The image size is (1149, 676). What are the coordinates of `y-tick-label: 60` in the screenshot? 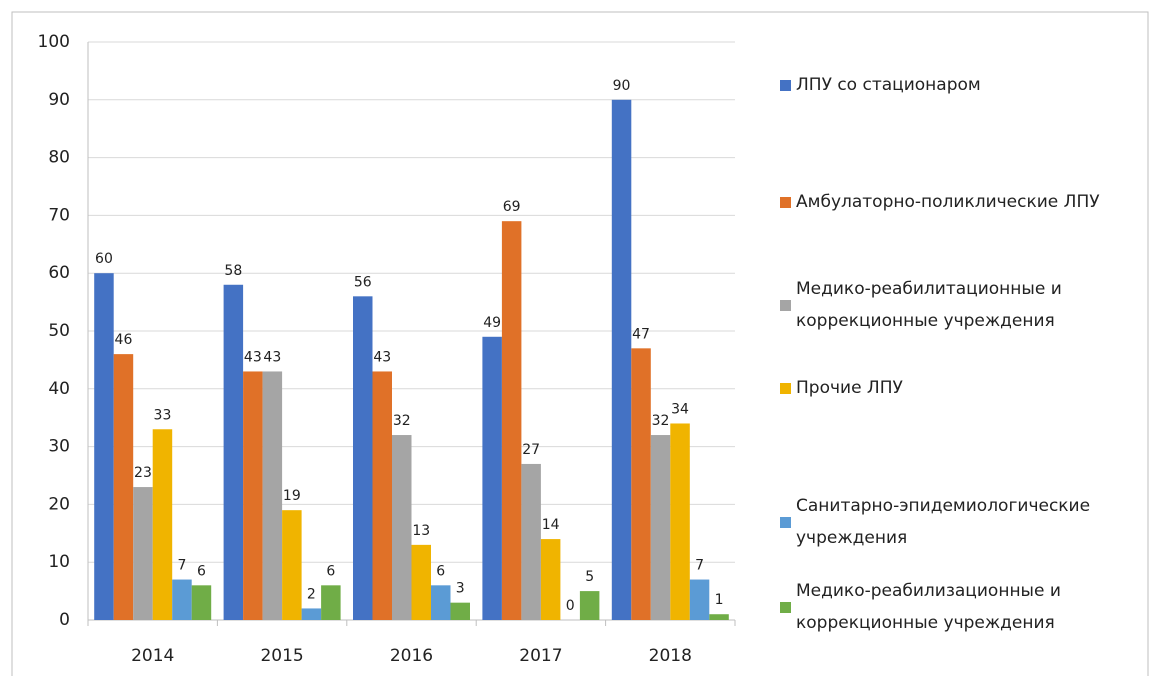 It's located at (59, 273).